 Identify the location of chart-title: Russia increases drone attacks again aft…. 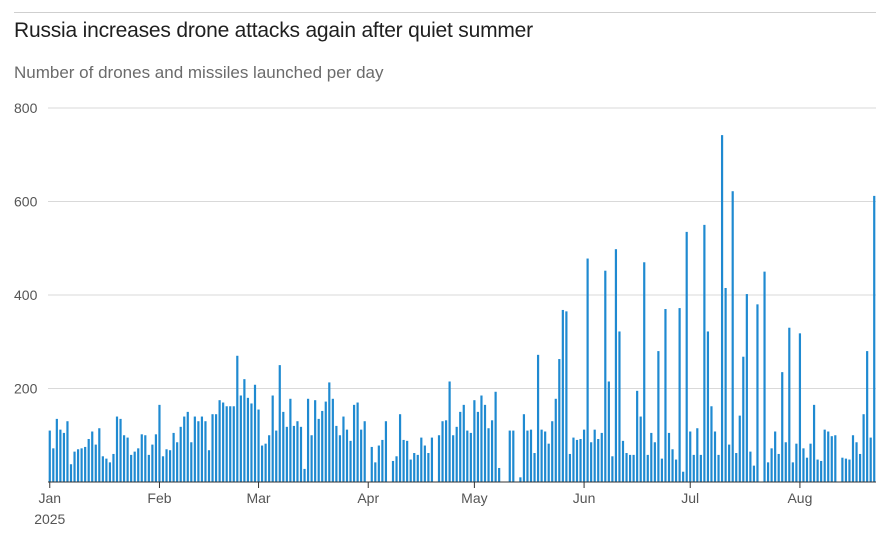
(273, 30).